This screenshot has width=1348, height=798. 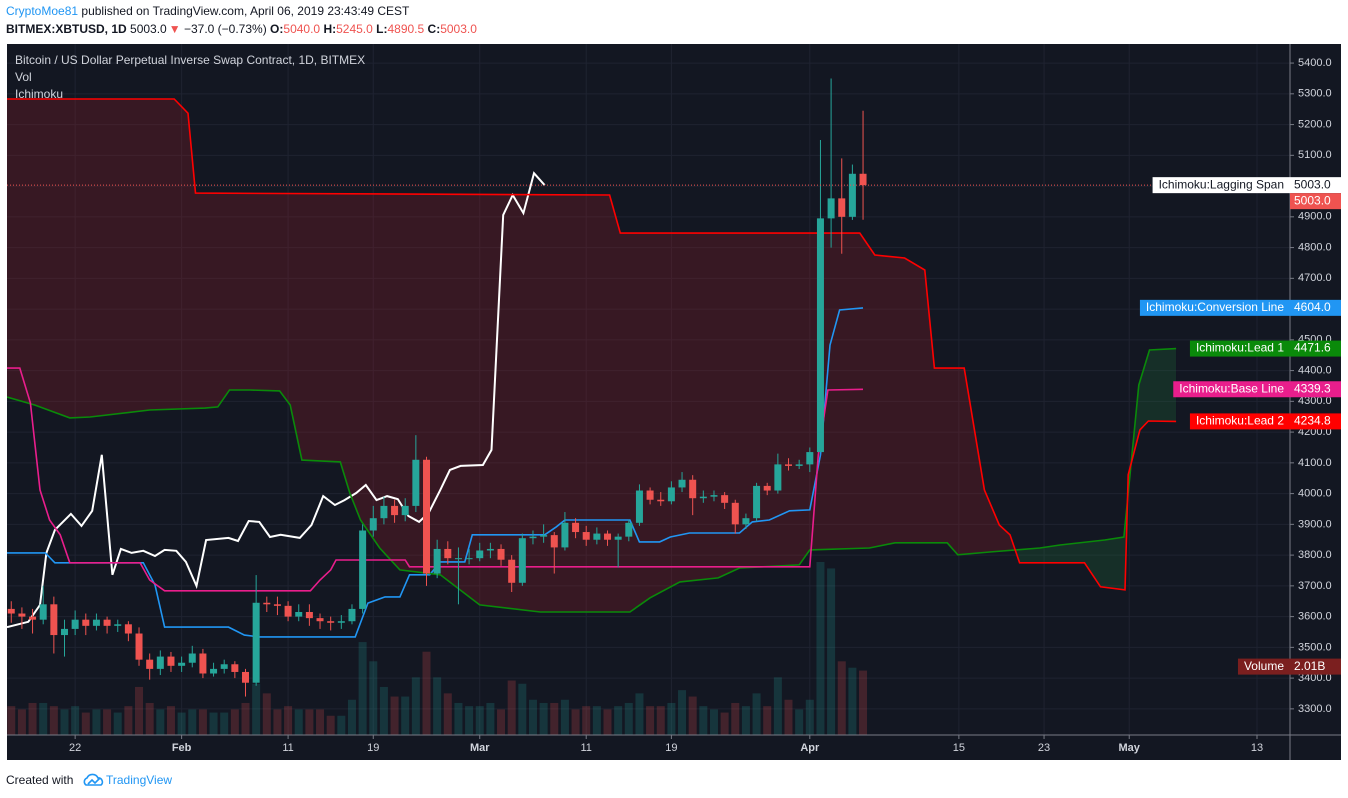 What do you see at coordinates (175, 29) in the screenshot?
I see `arrow: ▼` at bounding box center [175, 29].